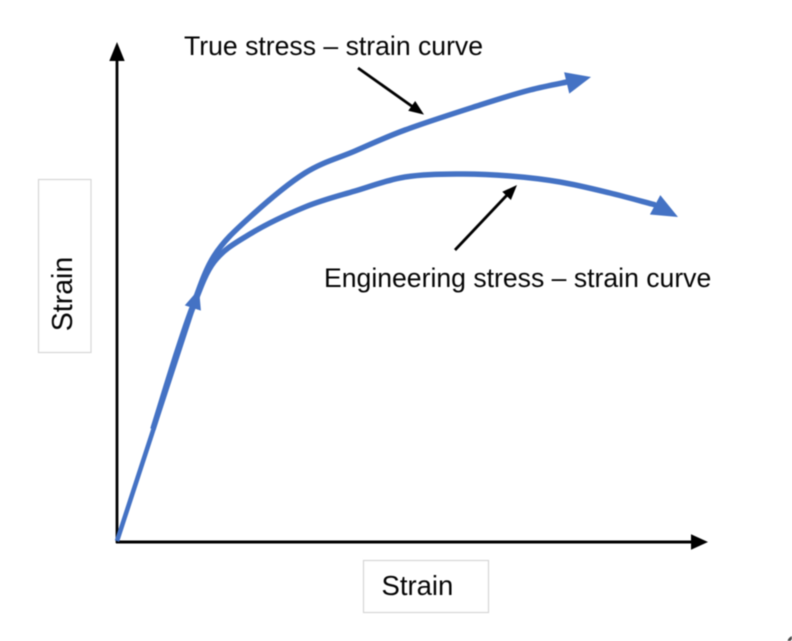 The width and height of the screenshot is (792, 641). I want to click on svg-text: True stress – strain curve, so click(333, 46).